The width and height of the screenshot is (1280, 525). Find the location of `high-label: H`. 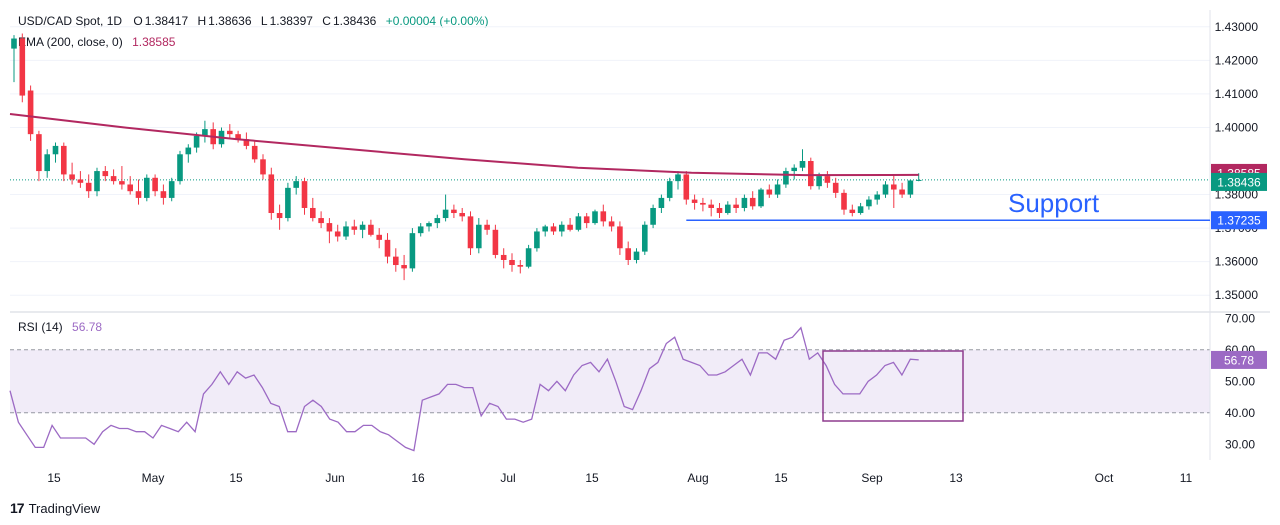

high-label: H is located at coordinates (202, 21).